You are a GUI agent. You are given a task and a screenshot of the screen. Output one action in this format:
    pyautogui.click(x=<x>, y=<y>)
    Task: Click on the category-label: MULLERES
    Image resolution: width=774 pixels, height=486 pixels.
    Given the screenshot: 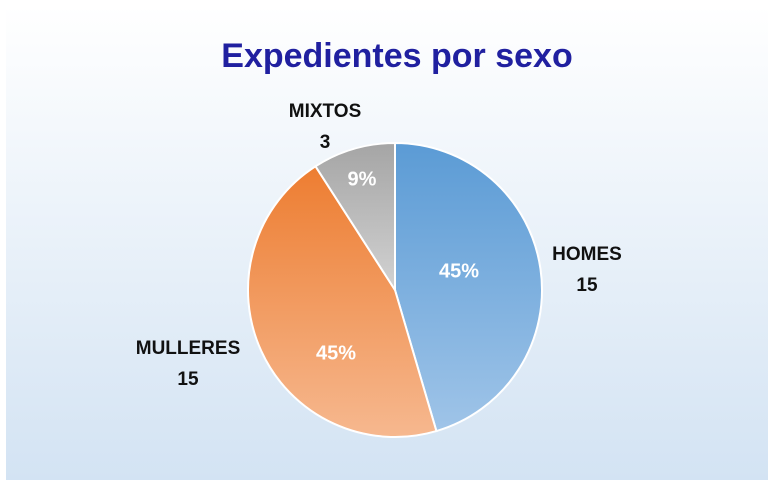 What is the action you would take?
    pyautogui.click(x=188, y=348)
    